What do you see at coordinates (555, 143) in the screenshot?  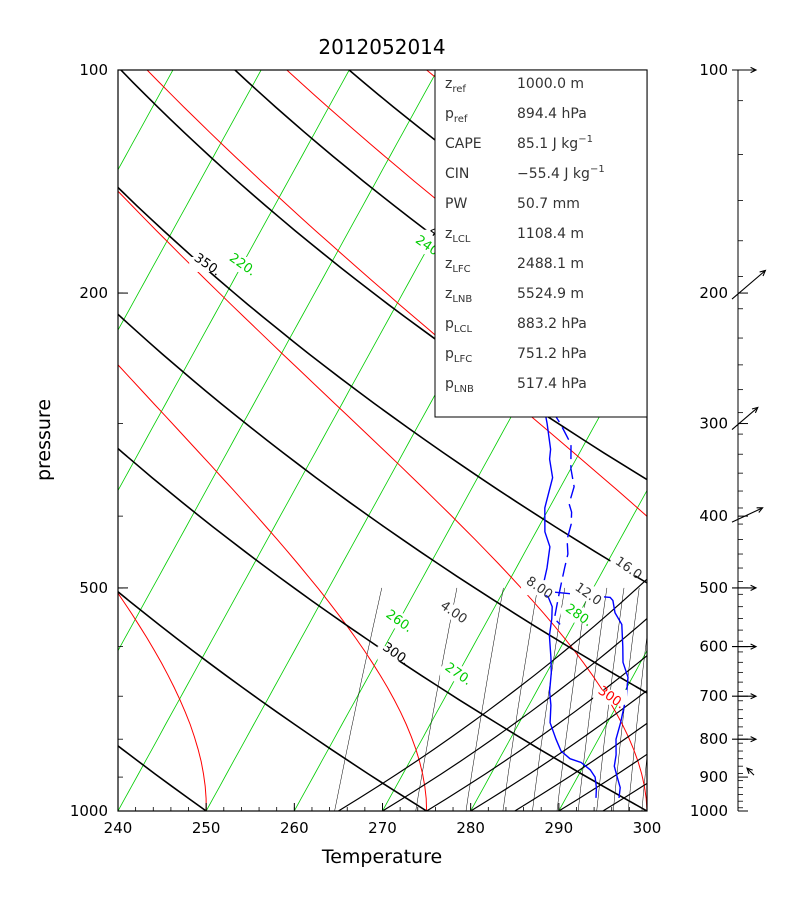 I see `info-value: 85.1 J kg−1` at bounding box center [555, 143].